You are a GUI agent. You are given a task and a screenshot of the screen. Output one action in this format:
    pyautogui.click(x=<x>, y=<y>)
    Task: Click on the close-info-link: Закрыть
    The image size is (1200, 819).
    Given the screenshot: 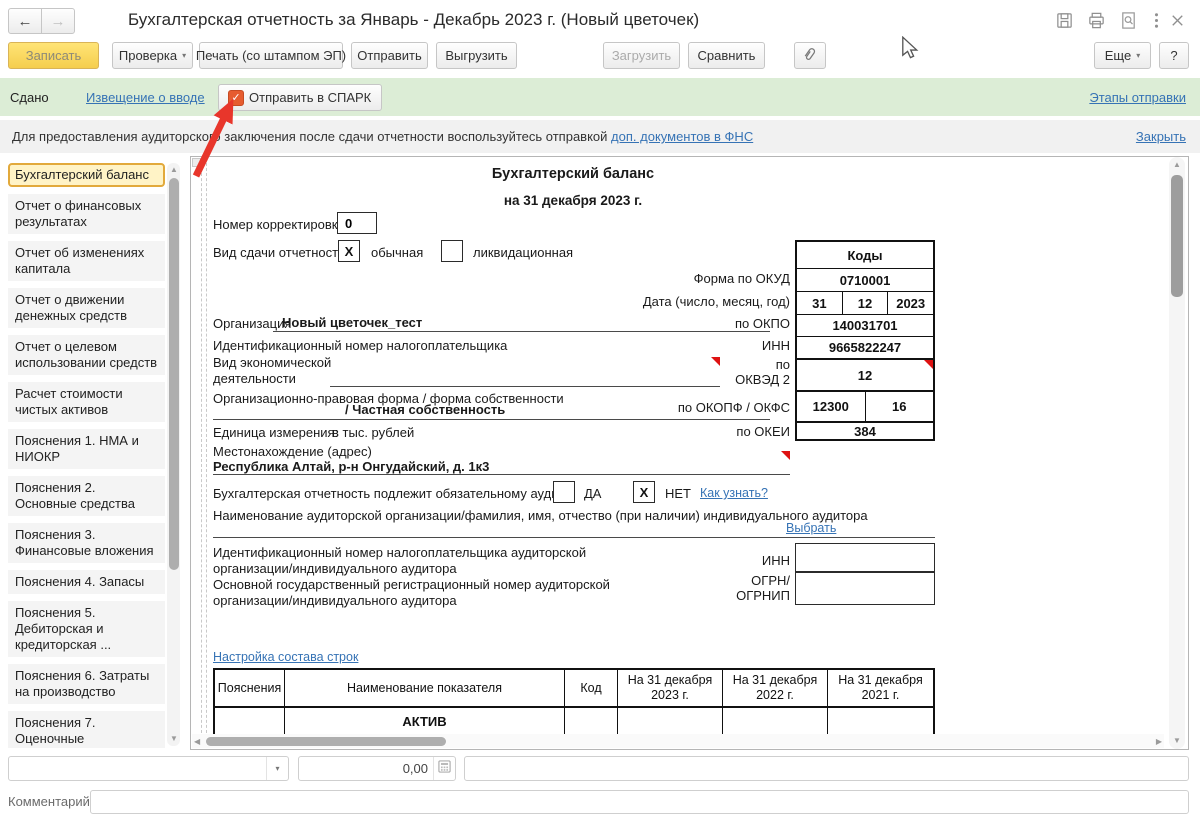 What is the action you would take?
    pyautogui.click(x=1160, y=136)
    